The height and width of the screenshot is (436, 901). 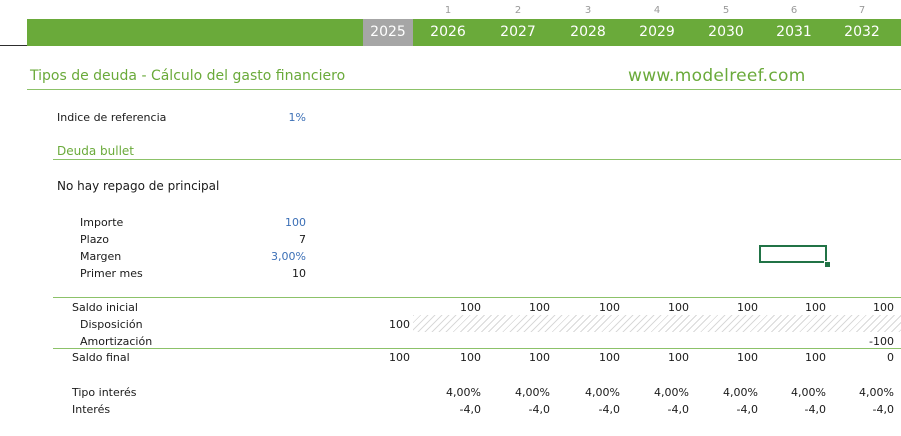 I want to click on cell-saldo-inicial-2030: 100, so click(x=747, y=307).